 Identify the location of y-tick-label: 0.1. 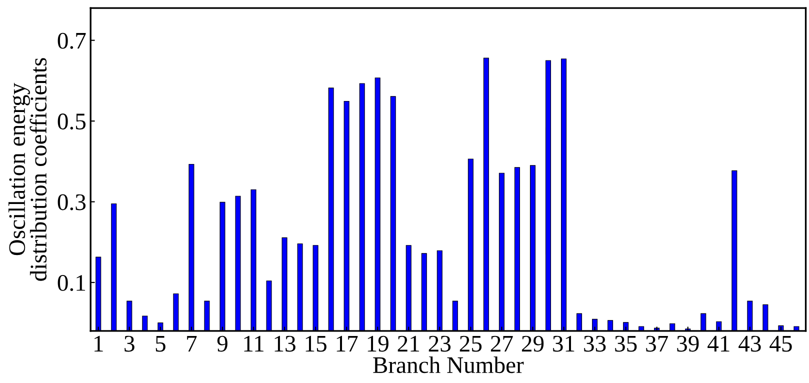
(72, 283).